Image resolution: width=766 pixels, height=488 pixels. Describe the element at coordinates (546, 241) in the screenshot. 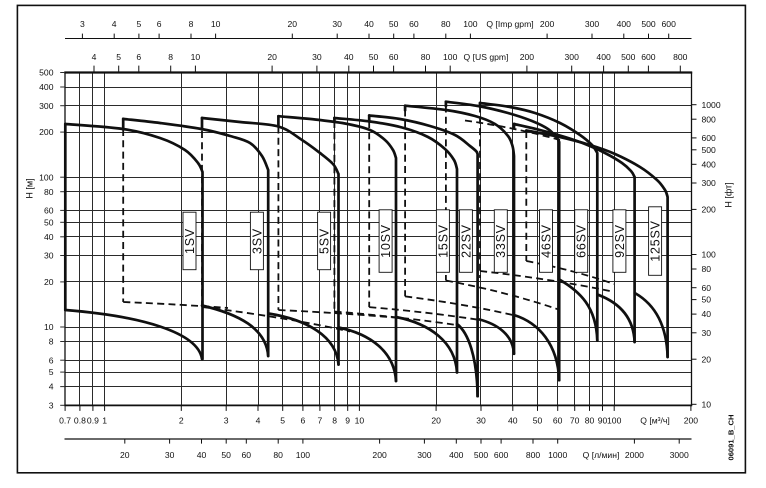

I see `svg-text: 46SV` at that location.